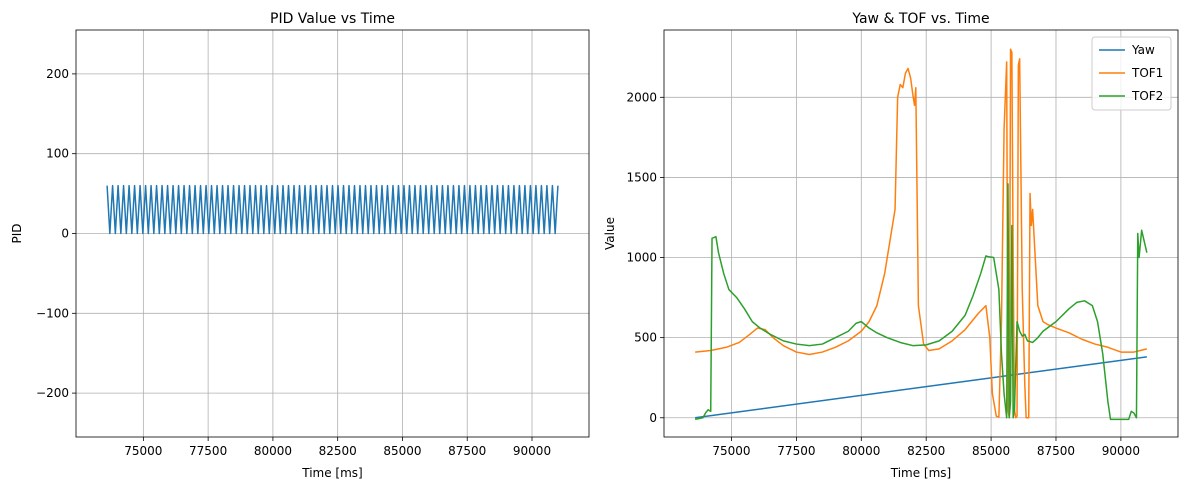 Image resolution: width=1189 pixels, height=490 pixels. What do you see at coordinates (1147, 96) in the screenshot?
I see `legend-label-tof2: TOF2` at bounding box center [1147, 96].